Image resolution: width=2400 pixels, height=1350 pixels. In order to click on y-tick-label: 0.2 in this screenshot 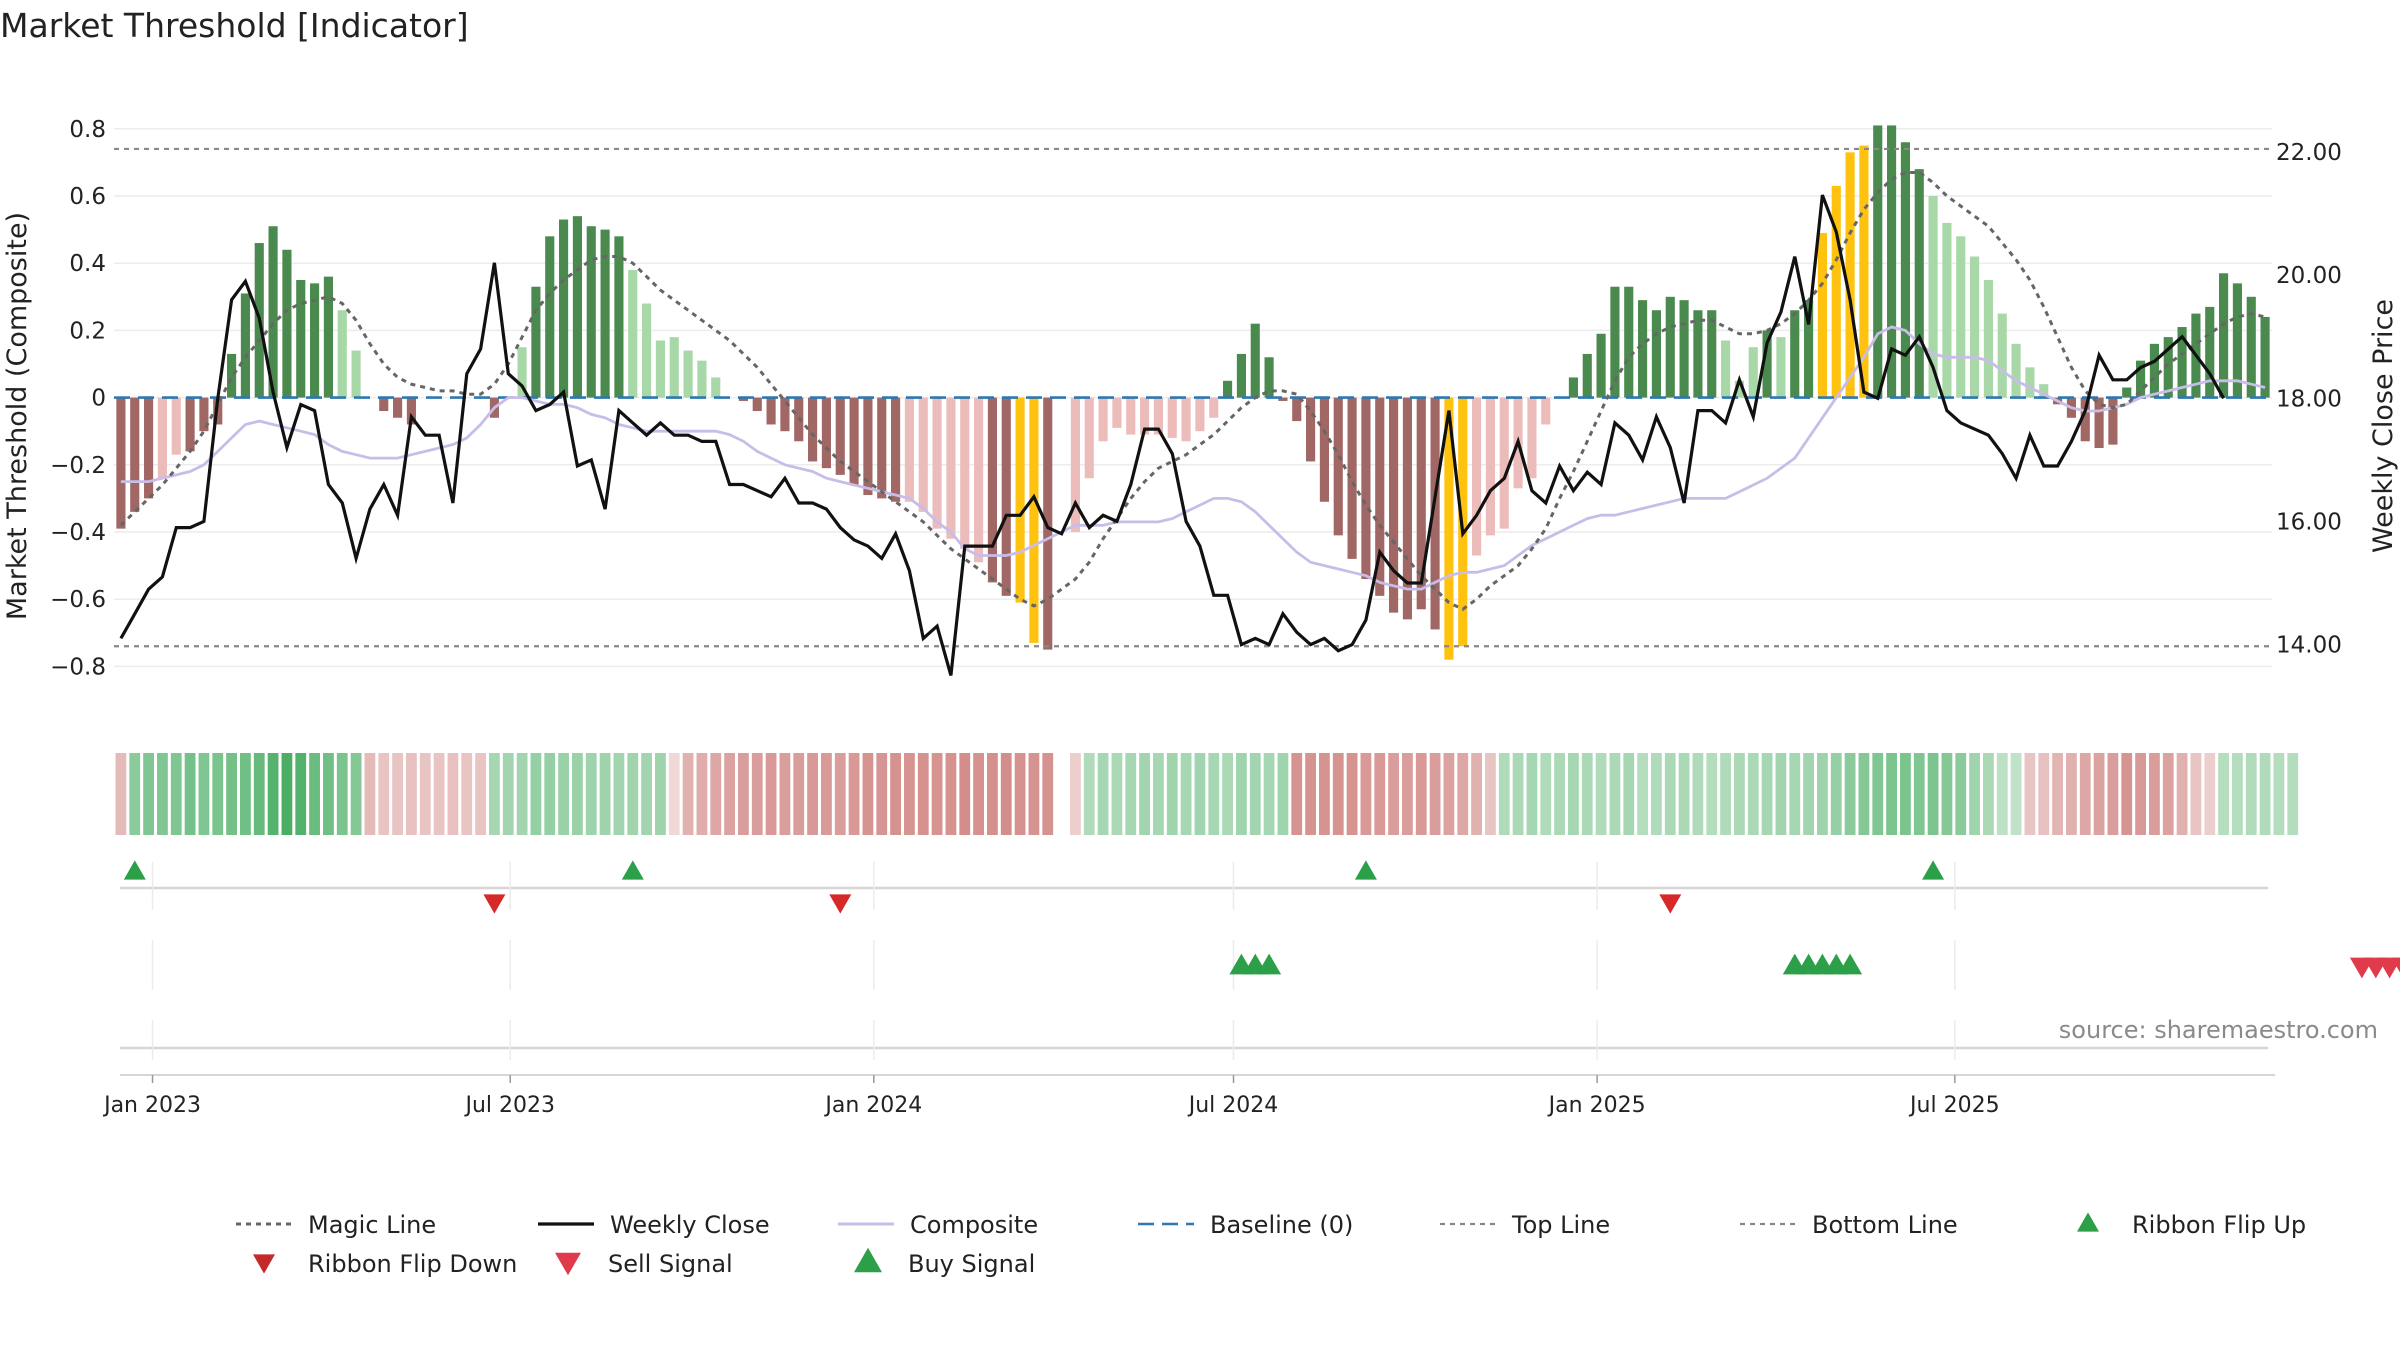, I will do `click(87, 331)`.